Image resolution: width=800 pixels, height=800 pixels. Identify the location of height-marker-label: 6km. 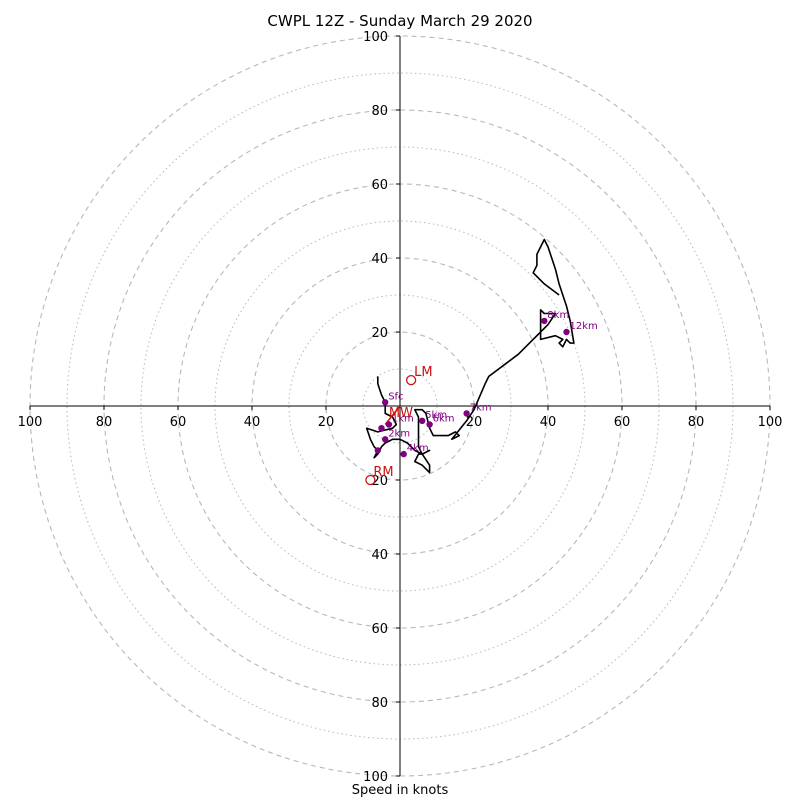
(444, 419).